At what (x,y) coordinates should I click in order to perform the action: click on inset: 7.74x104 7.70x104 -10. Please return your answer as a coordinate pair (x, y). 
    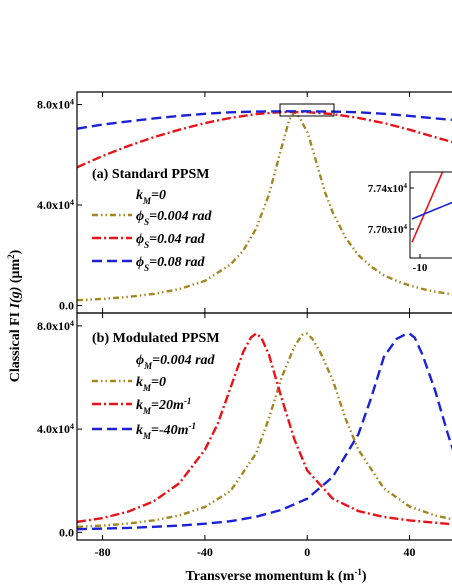
    Looking at the image, I should click on (410, 222).